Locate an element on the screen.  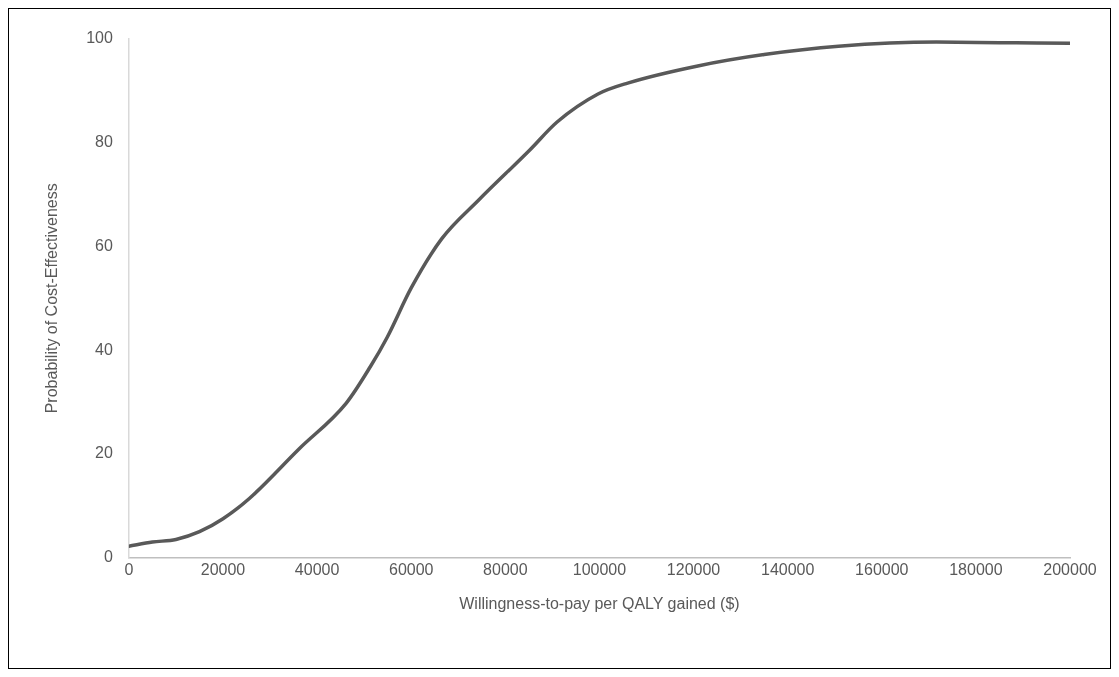
x-tick-label: 100000 is located at coordinates (599, 569).